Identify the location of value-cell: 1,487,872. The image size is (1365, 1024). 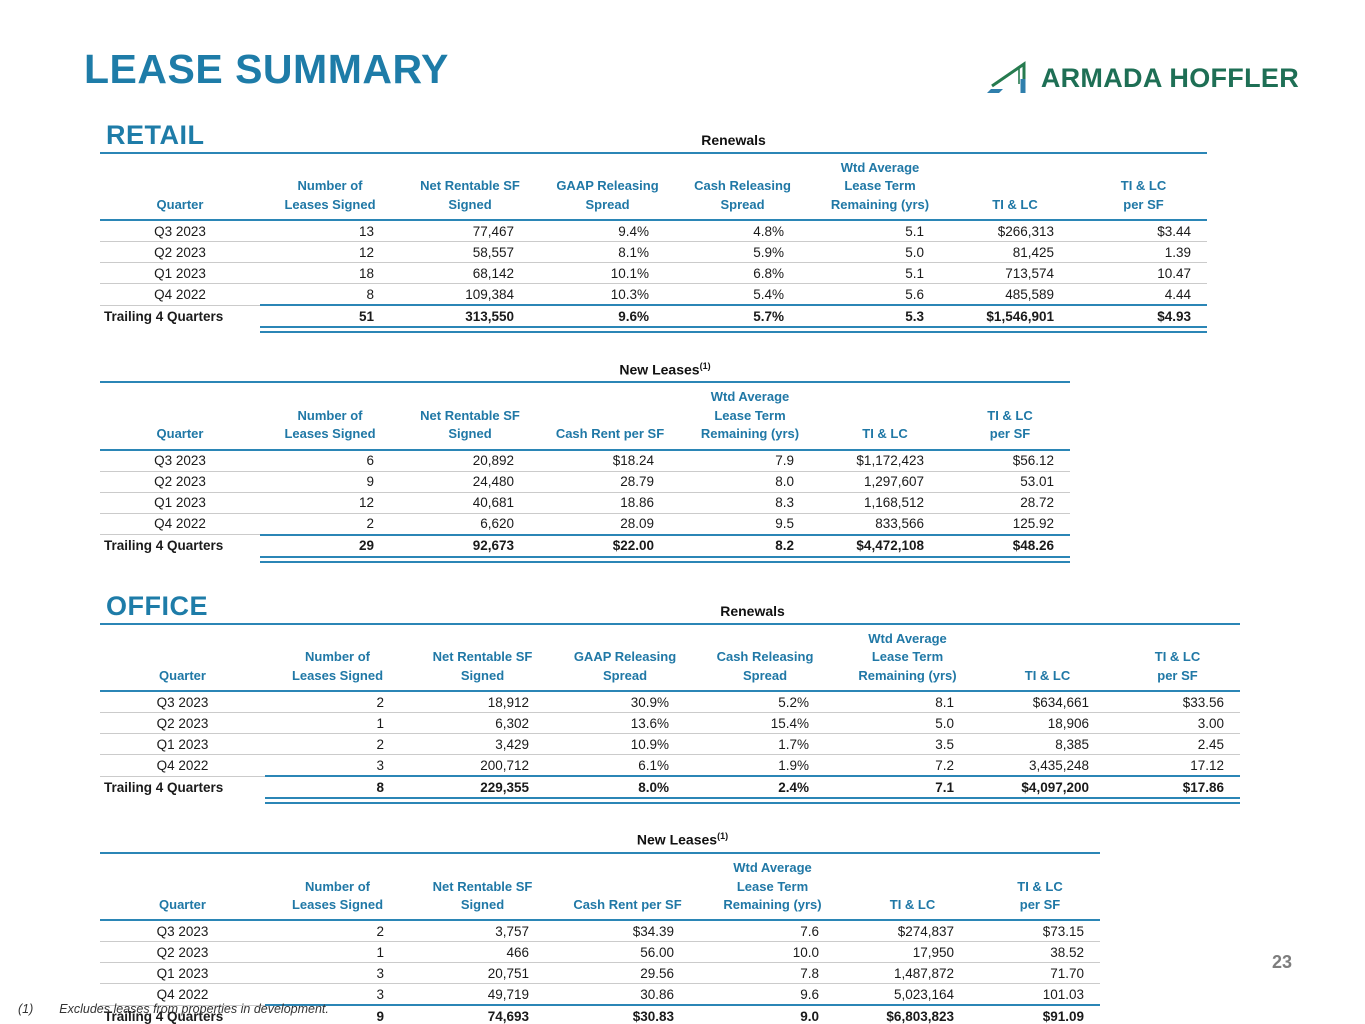
(912, 973).